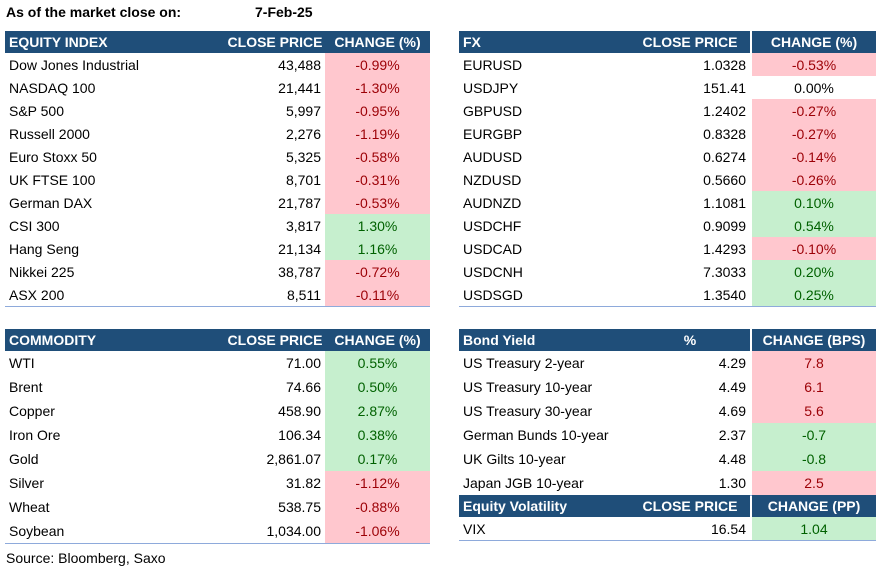 The height and width of the screenshot is (577, 884). I want to click on price-cell: 1.0328, so click(724, 64).